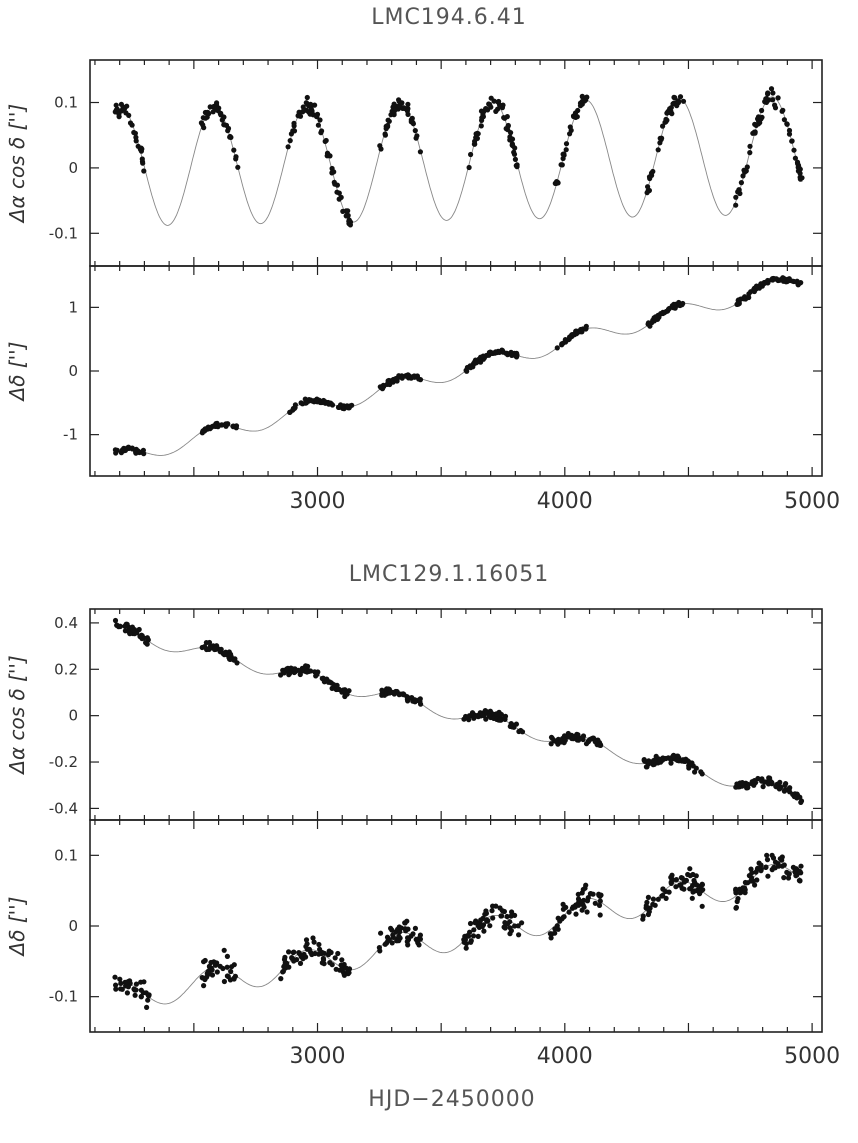  Describe the element at coordinates (17, 927) in the screenshot. I see `y-axis-label: Δδ ['']` at that location.